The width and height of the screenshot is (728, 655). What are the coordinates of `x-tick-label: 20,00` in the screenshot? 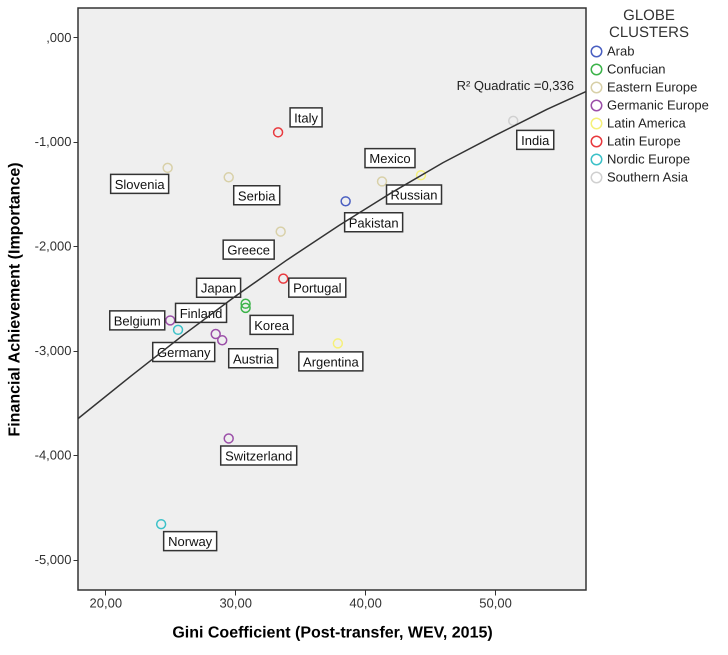 It's located at (106, 603).